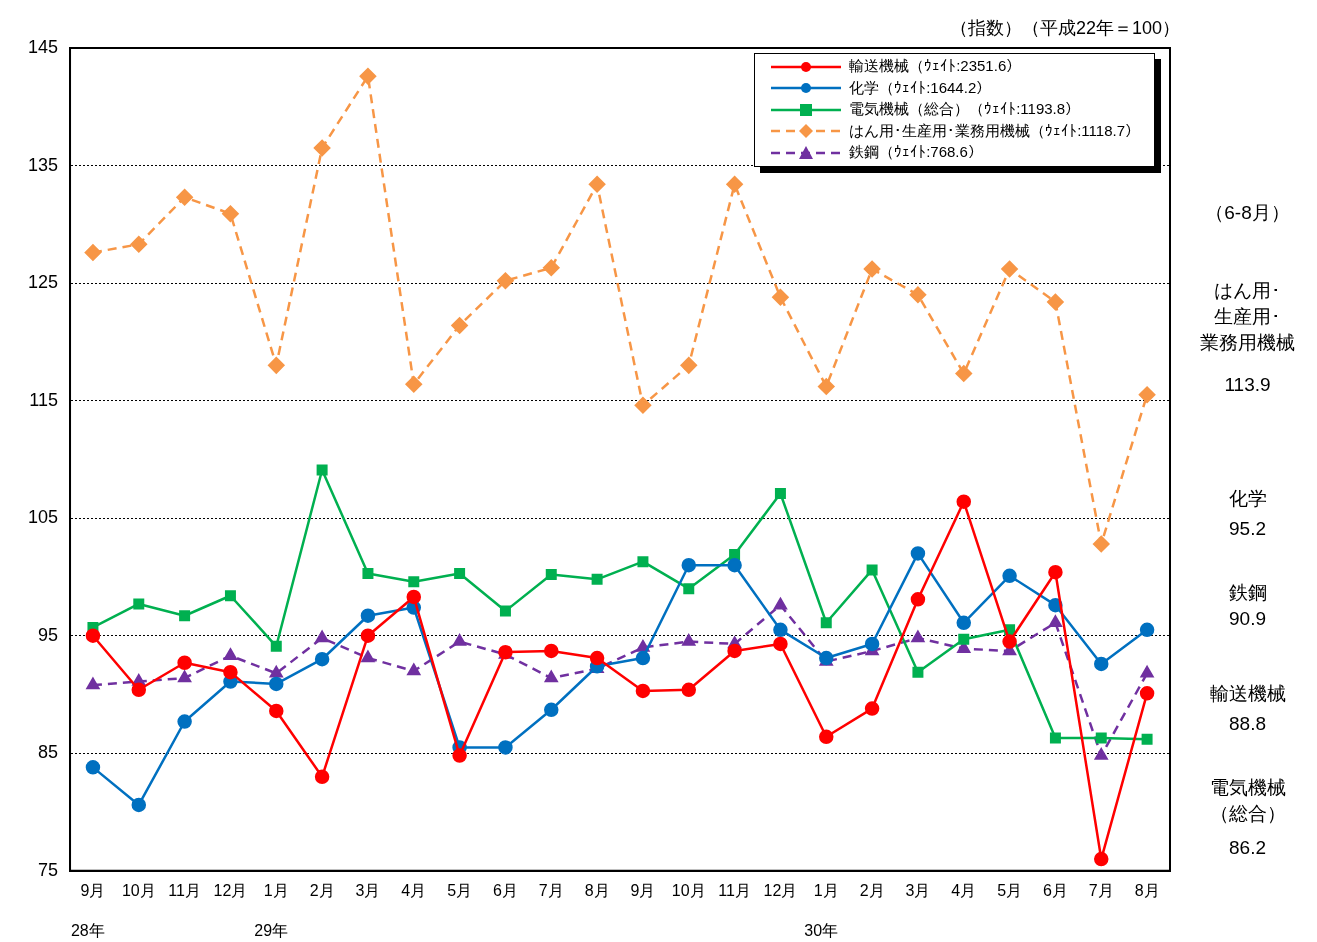 The height and width of the screenshot is (942, 1317). What do you see at coordinates (1247, 694) in the screenshot?
I see `text: 輸送機械` at bounding box center [1247, 694].